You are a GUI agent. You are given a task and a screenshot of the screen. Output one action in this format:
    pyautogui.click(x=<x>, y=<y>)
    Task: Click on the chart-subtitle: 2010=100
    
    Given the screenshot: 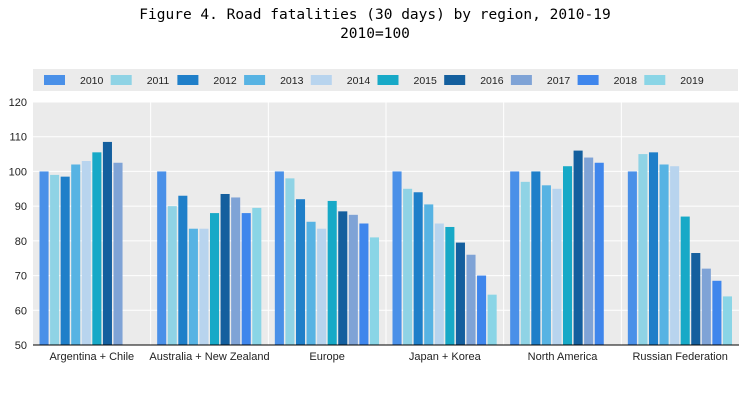 What is the action you would take?
    pyautogui.click(x=375, y=34)
    